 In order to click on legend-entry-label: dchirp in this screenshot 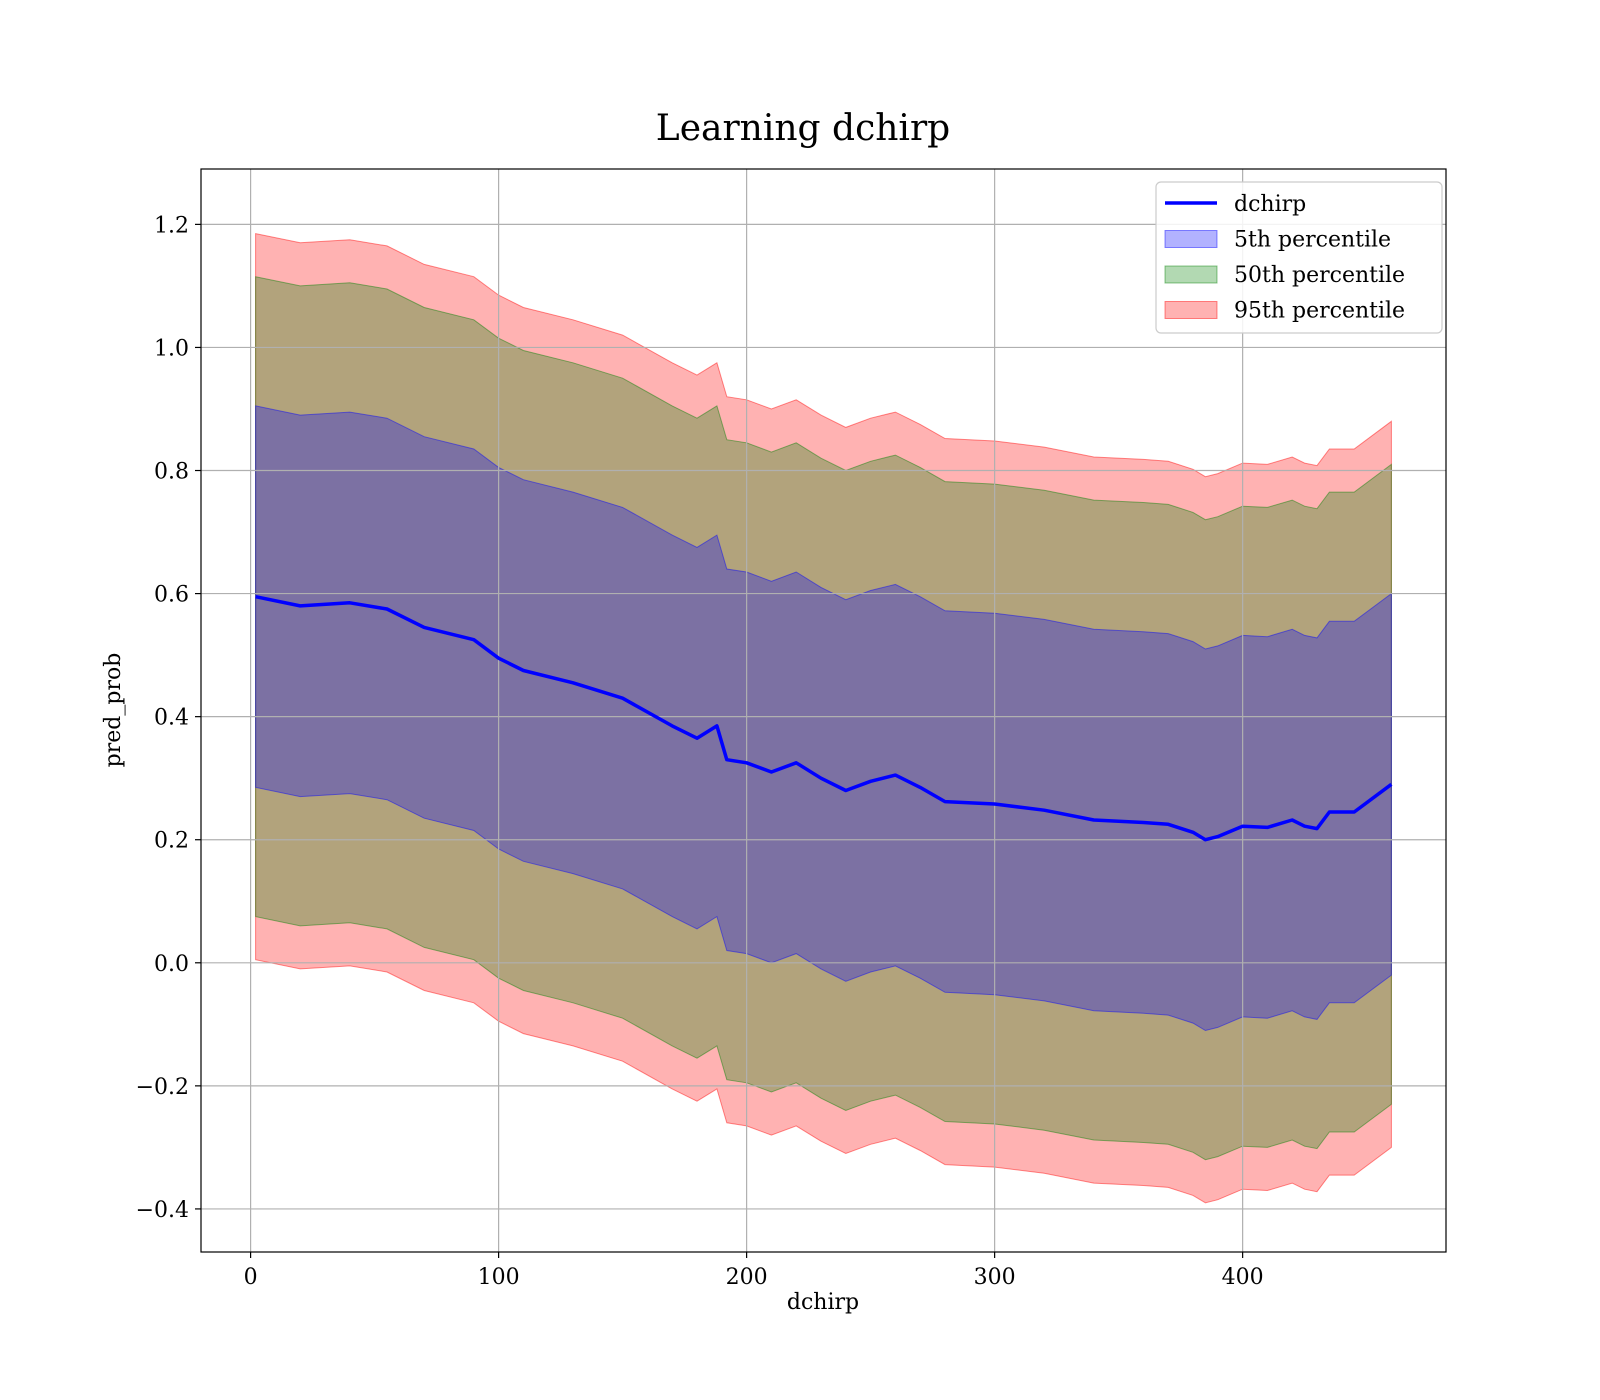, I will do `click(1270, 204)`.